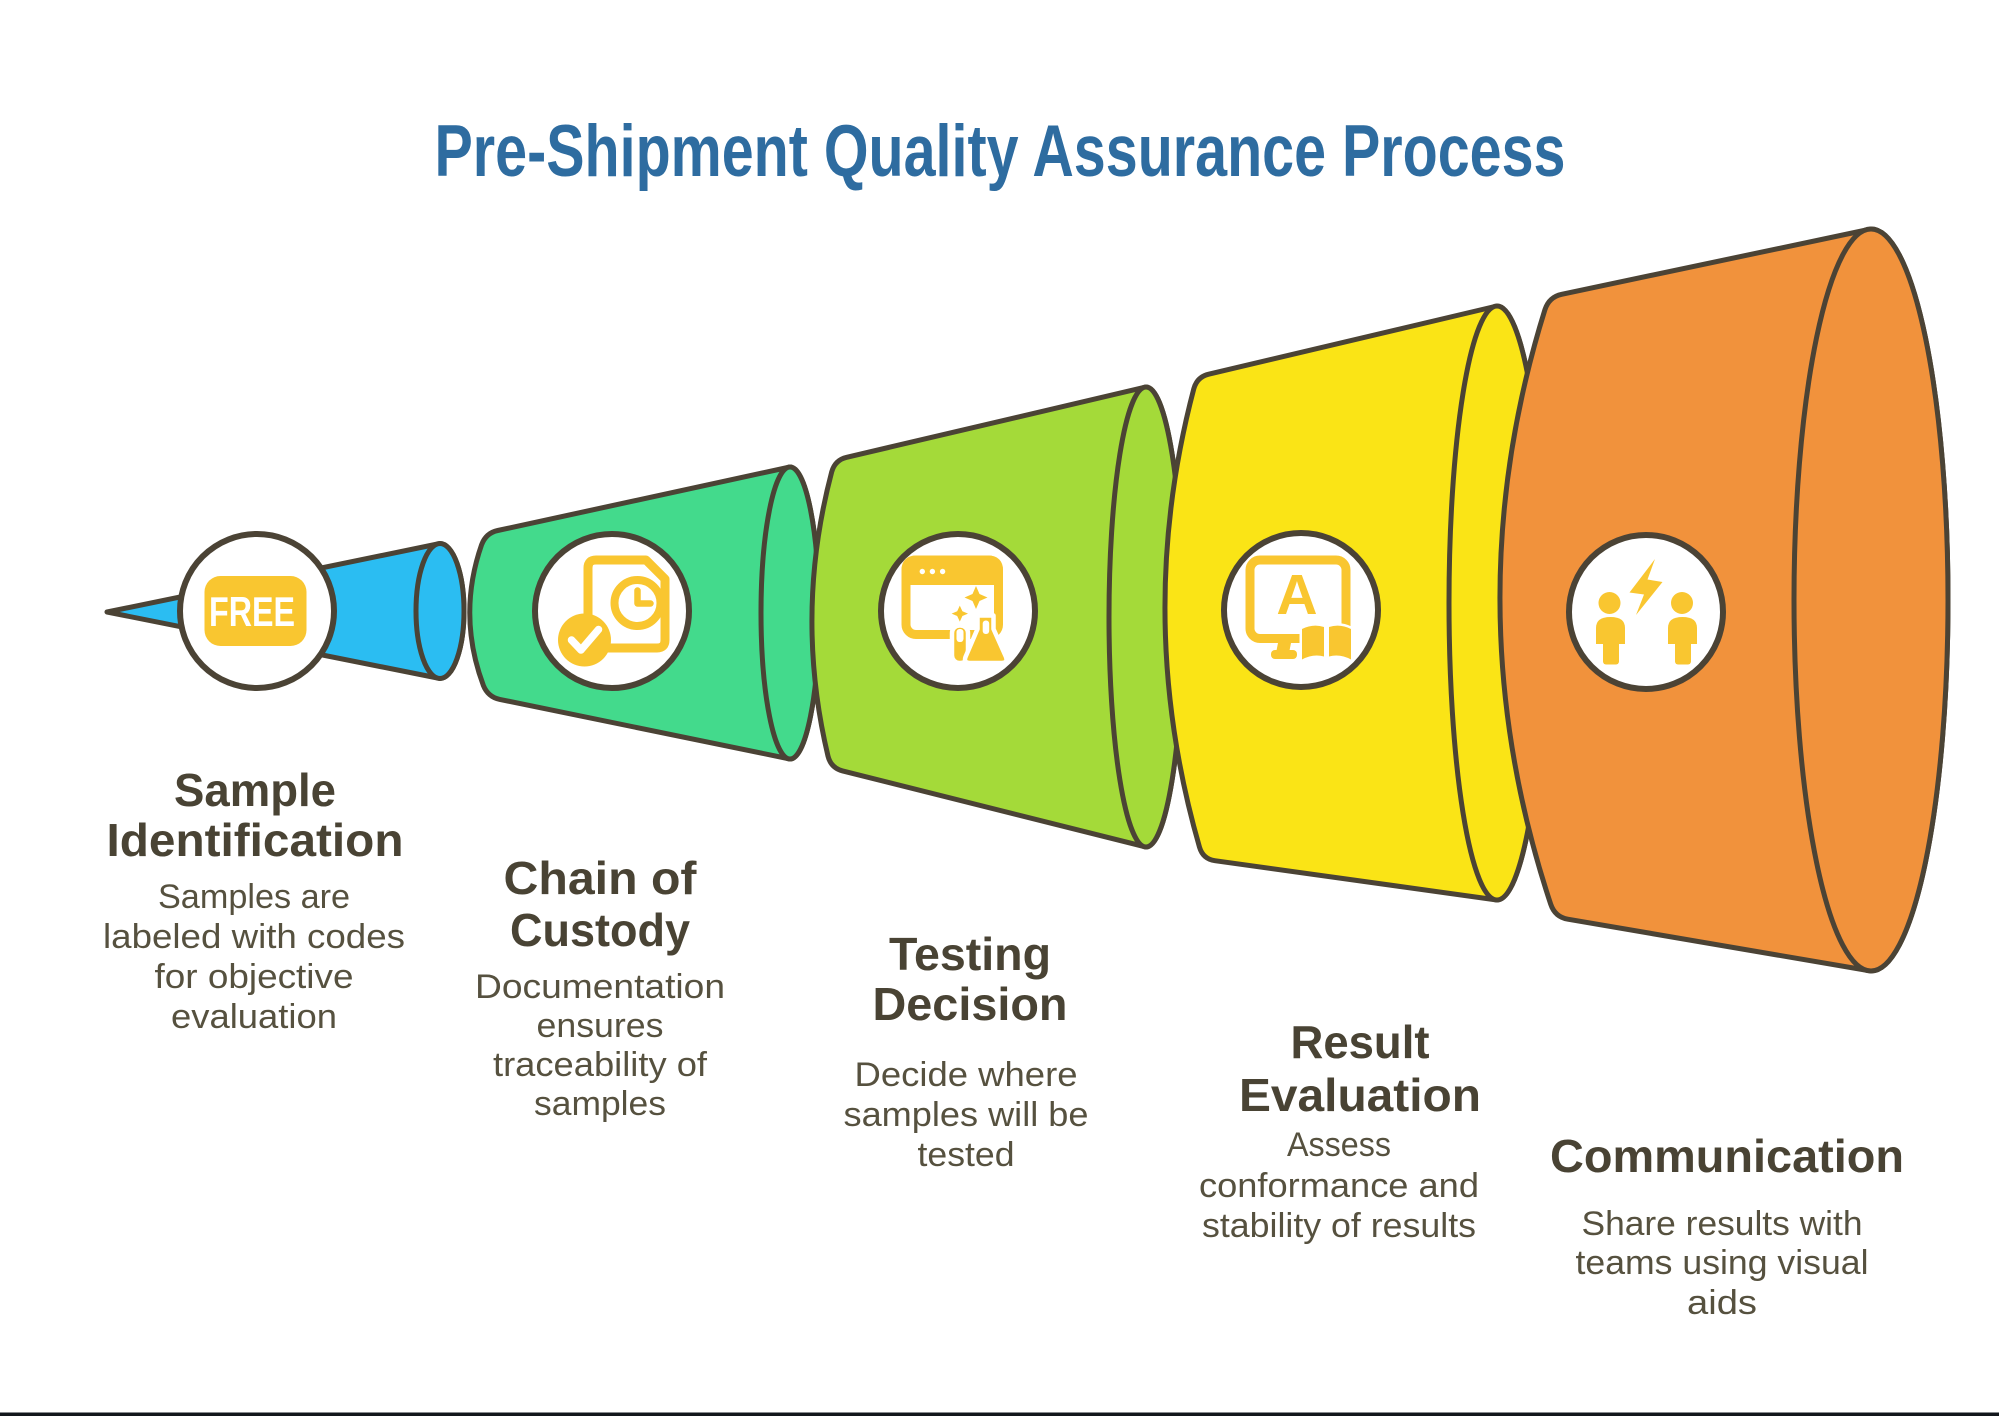 The width and height of the screenshot is (1999, 1416). I want to click on svg-text: Decision, so click(970, 1004).